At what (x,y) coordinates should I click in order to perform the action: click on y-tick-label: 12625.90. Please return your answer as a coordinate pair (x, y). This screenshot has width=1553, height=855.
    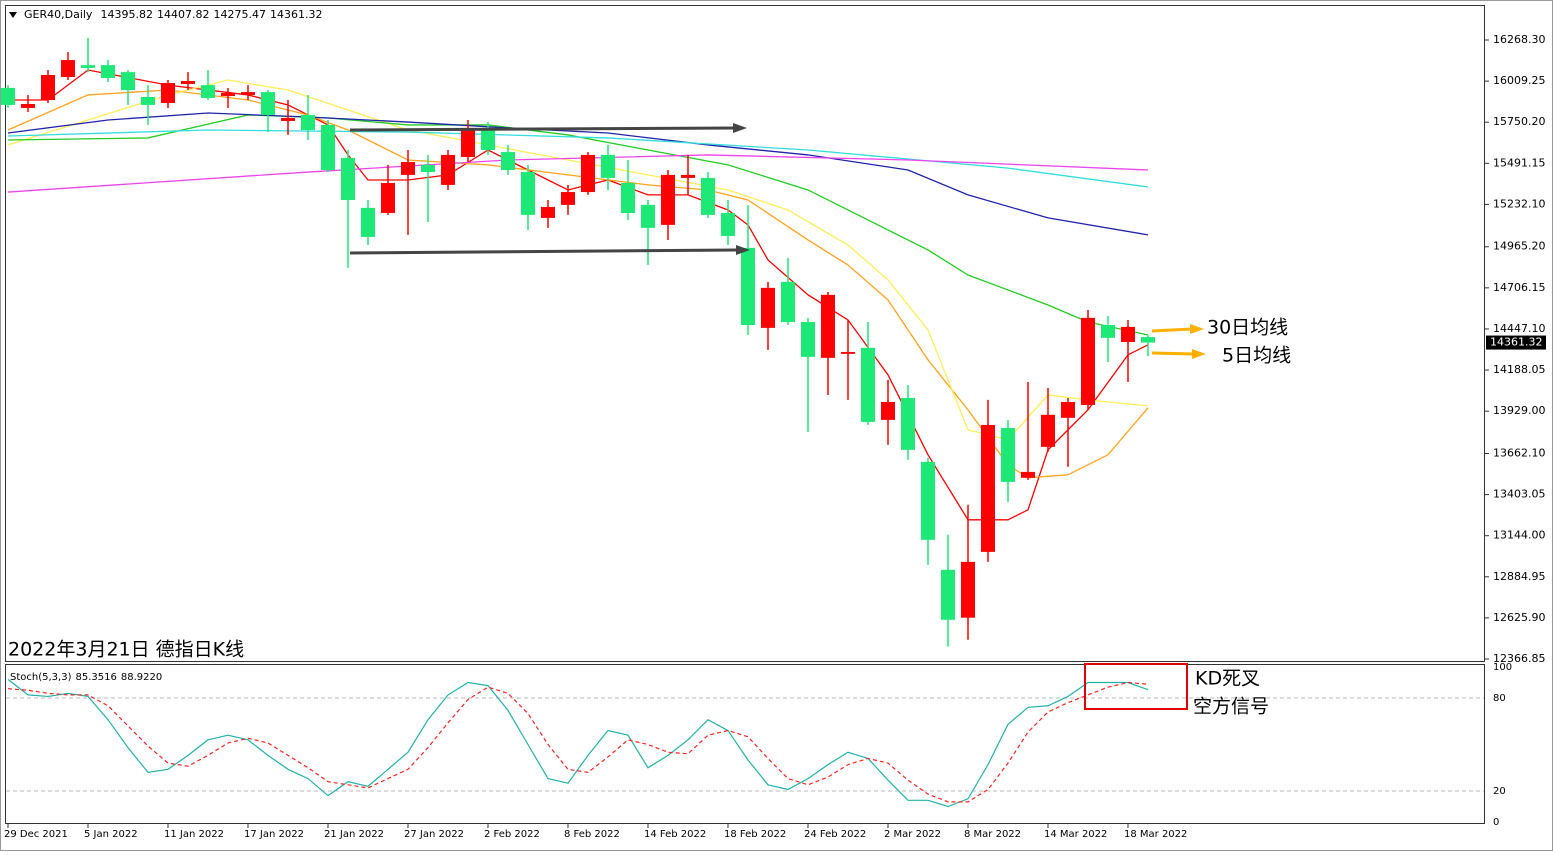
    Looking at the image, I should click on (1519, 617).